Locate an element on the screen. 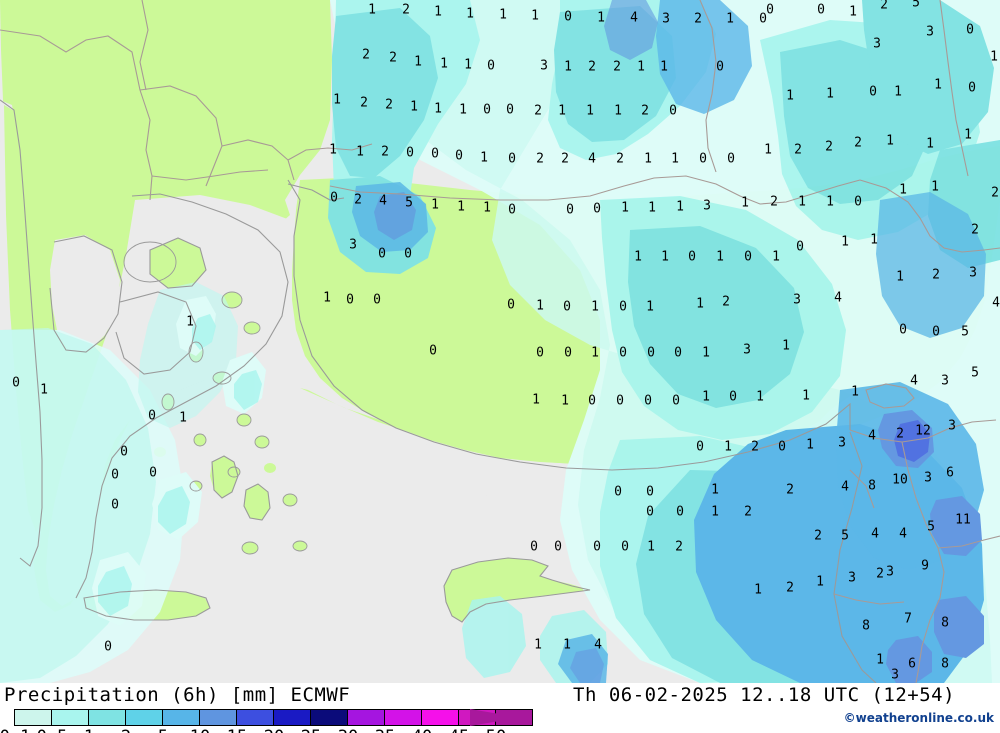  color-scale-ticks: 0.10.5125101520253035404550 is located at coordinates (280, 730).